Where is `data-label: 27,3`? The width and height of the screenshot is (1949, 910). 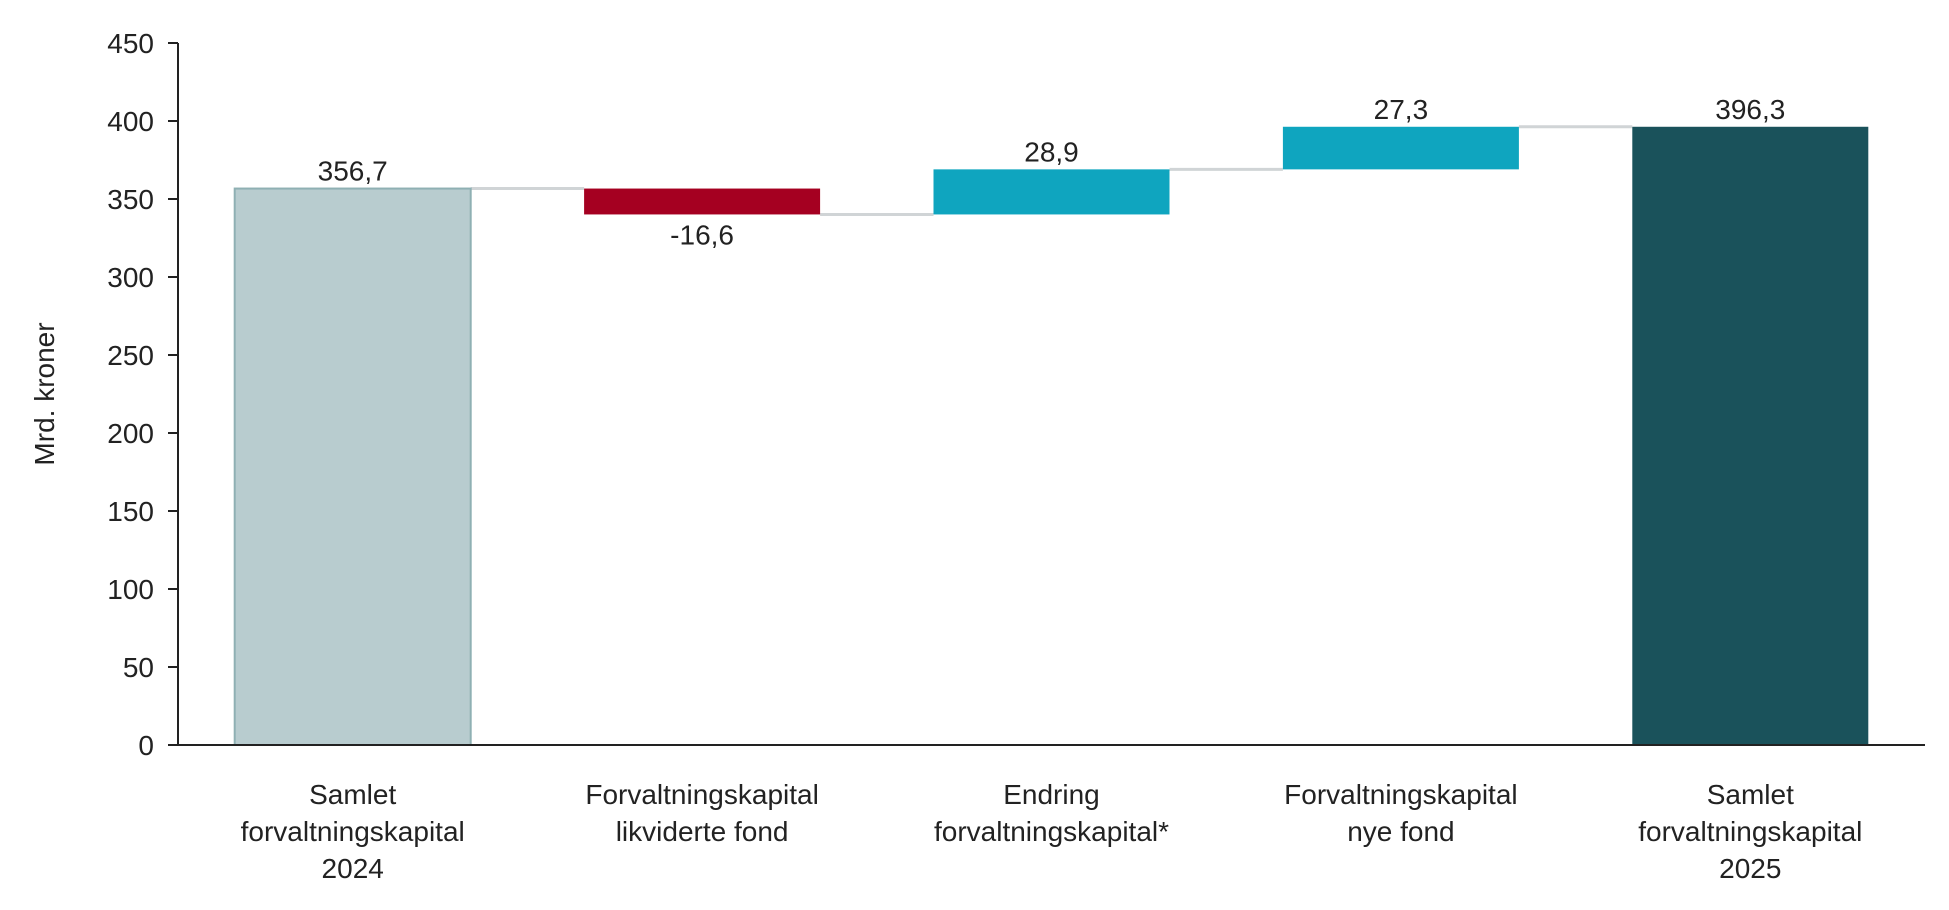
data-label: 27,3 is located at coordinates (1401, 109).